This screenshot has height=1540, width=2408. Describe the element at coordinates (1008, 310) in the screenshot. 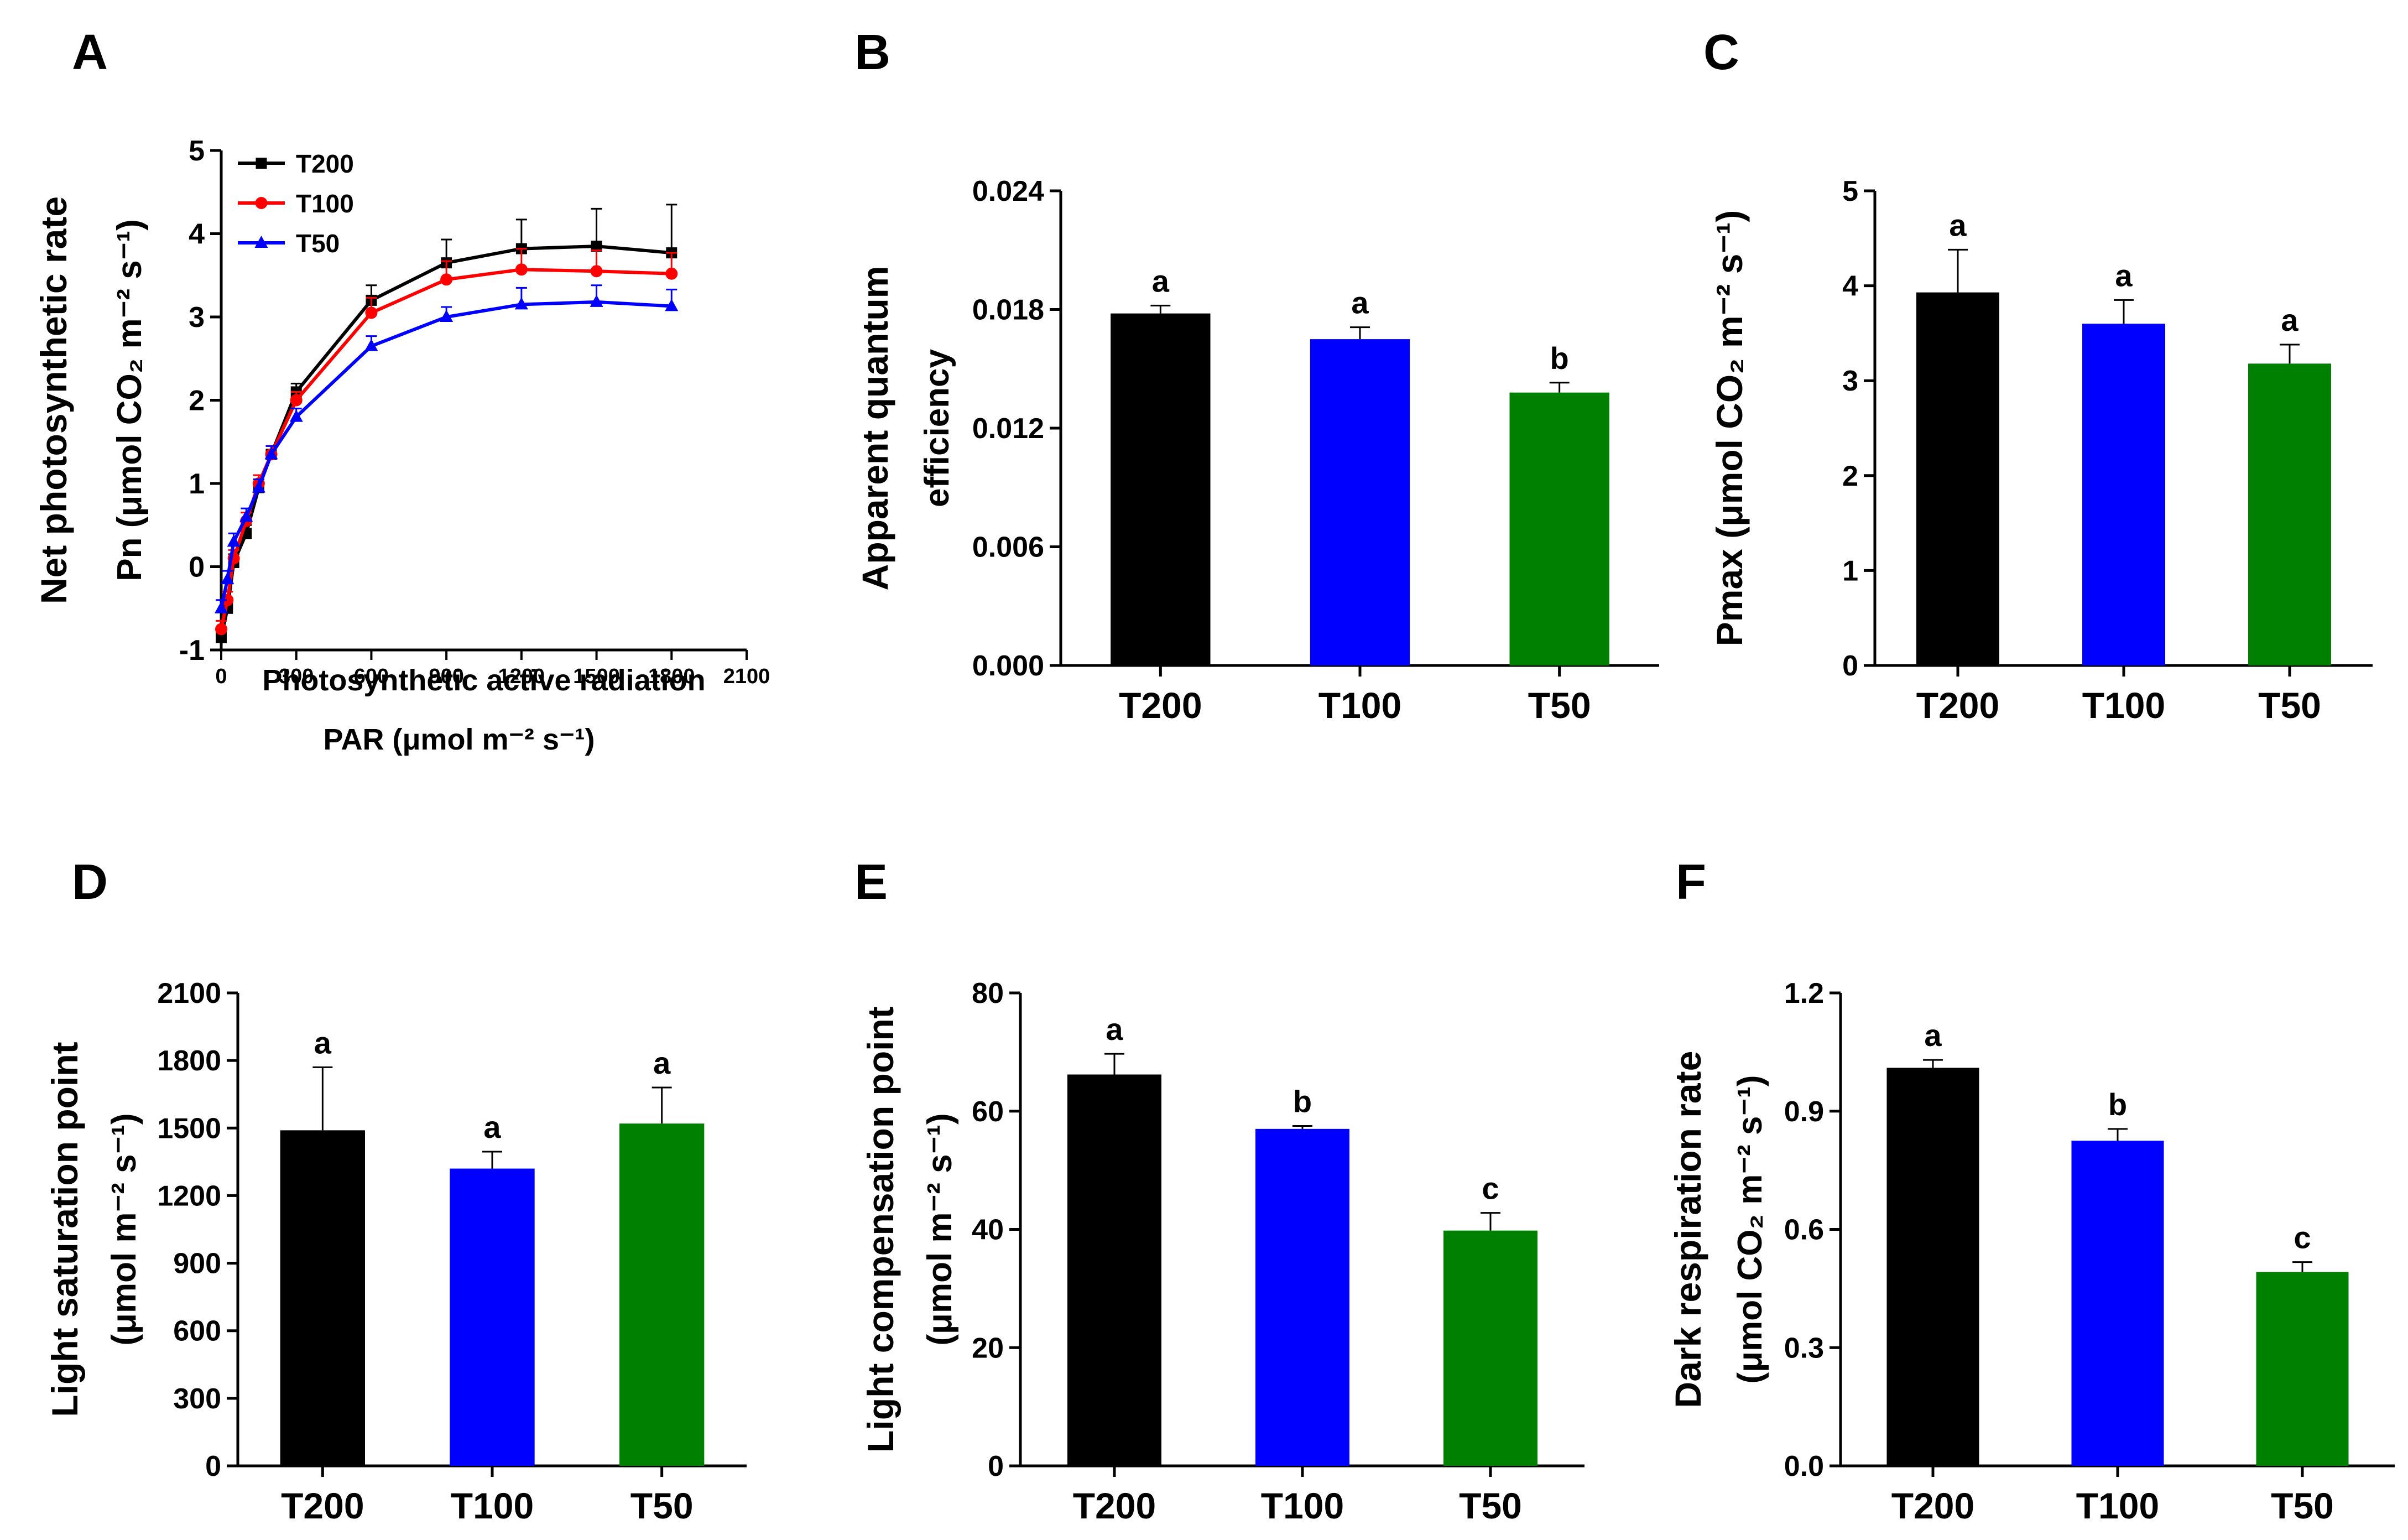

I see `y-tick-label: 0.018` at that location.